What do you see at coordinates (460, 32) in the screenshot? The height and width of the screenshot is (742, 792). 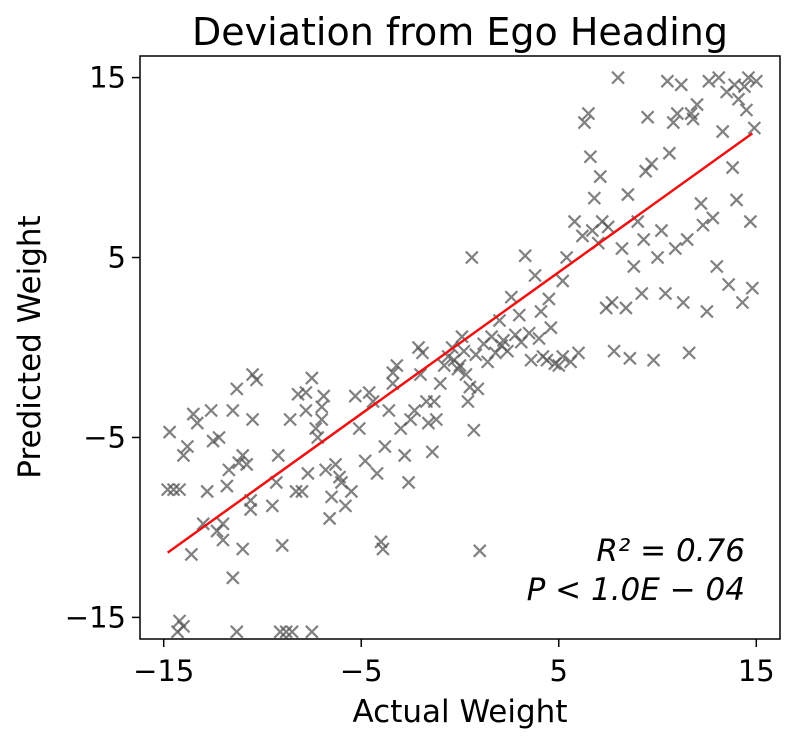 I see `chart-title: Deviation from Ego Heading` at bounding box center [460, 32].